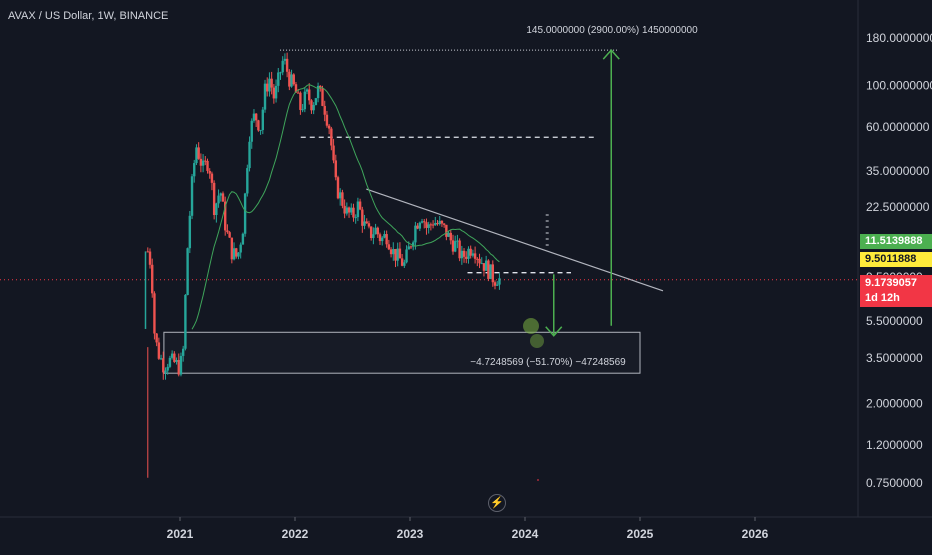 This screenshot has width=932, height=555. Describe the element at coordinates (894, 321) in the screenshot. I see `y-tick-label: 5.5000000` at that location.